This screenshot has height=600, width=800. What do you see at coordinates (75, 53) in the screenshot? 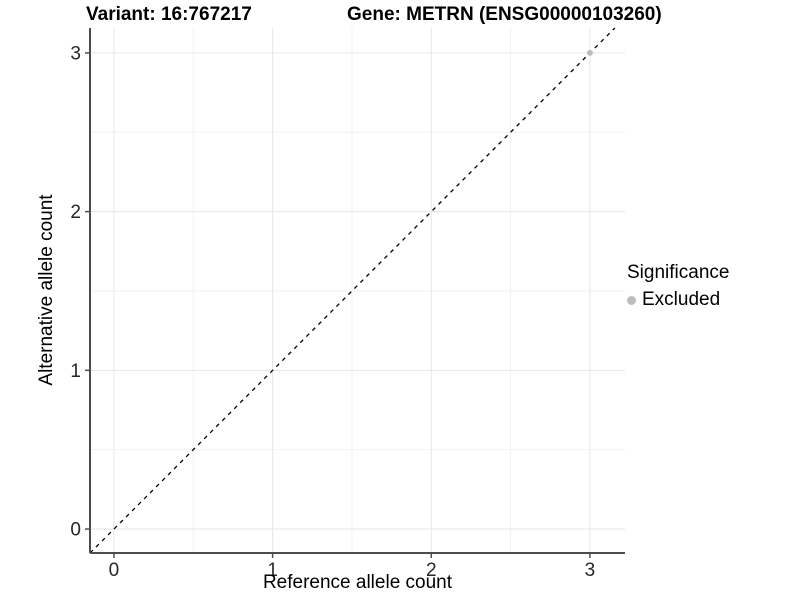
I see `y-tick-label: 3` at bounding box center [75, 53].